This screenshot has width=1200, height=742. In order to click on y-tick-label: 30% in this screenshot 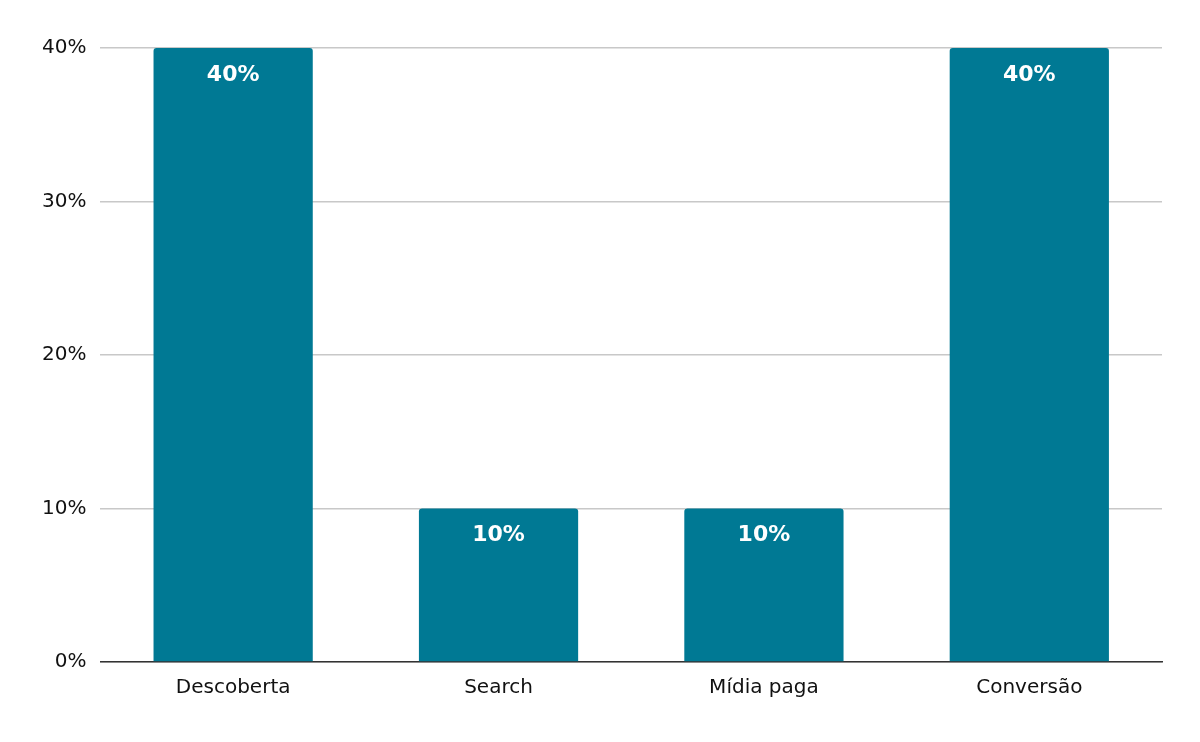, I will do `click(64, 199)`.